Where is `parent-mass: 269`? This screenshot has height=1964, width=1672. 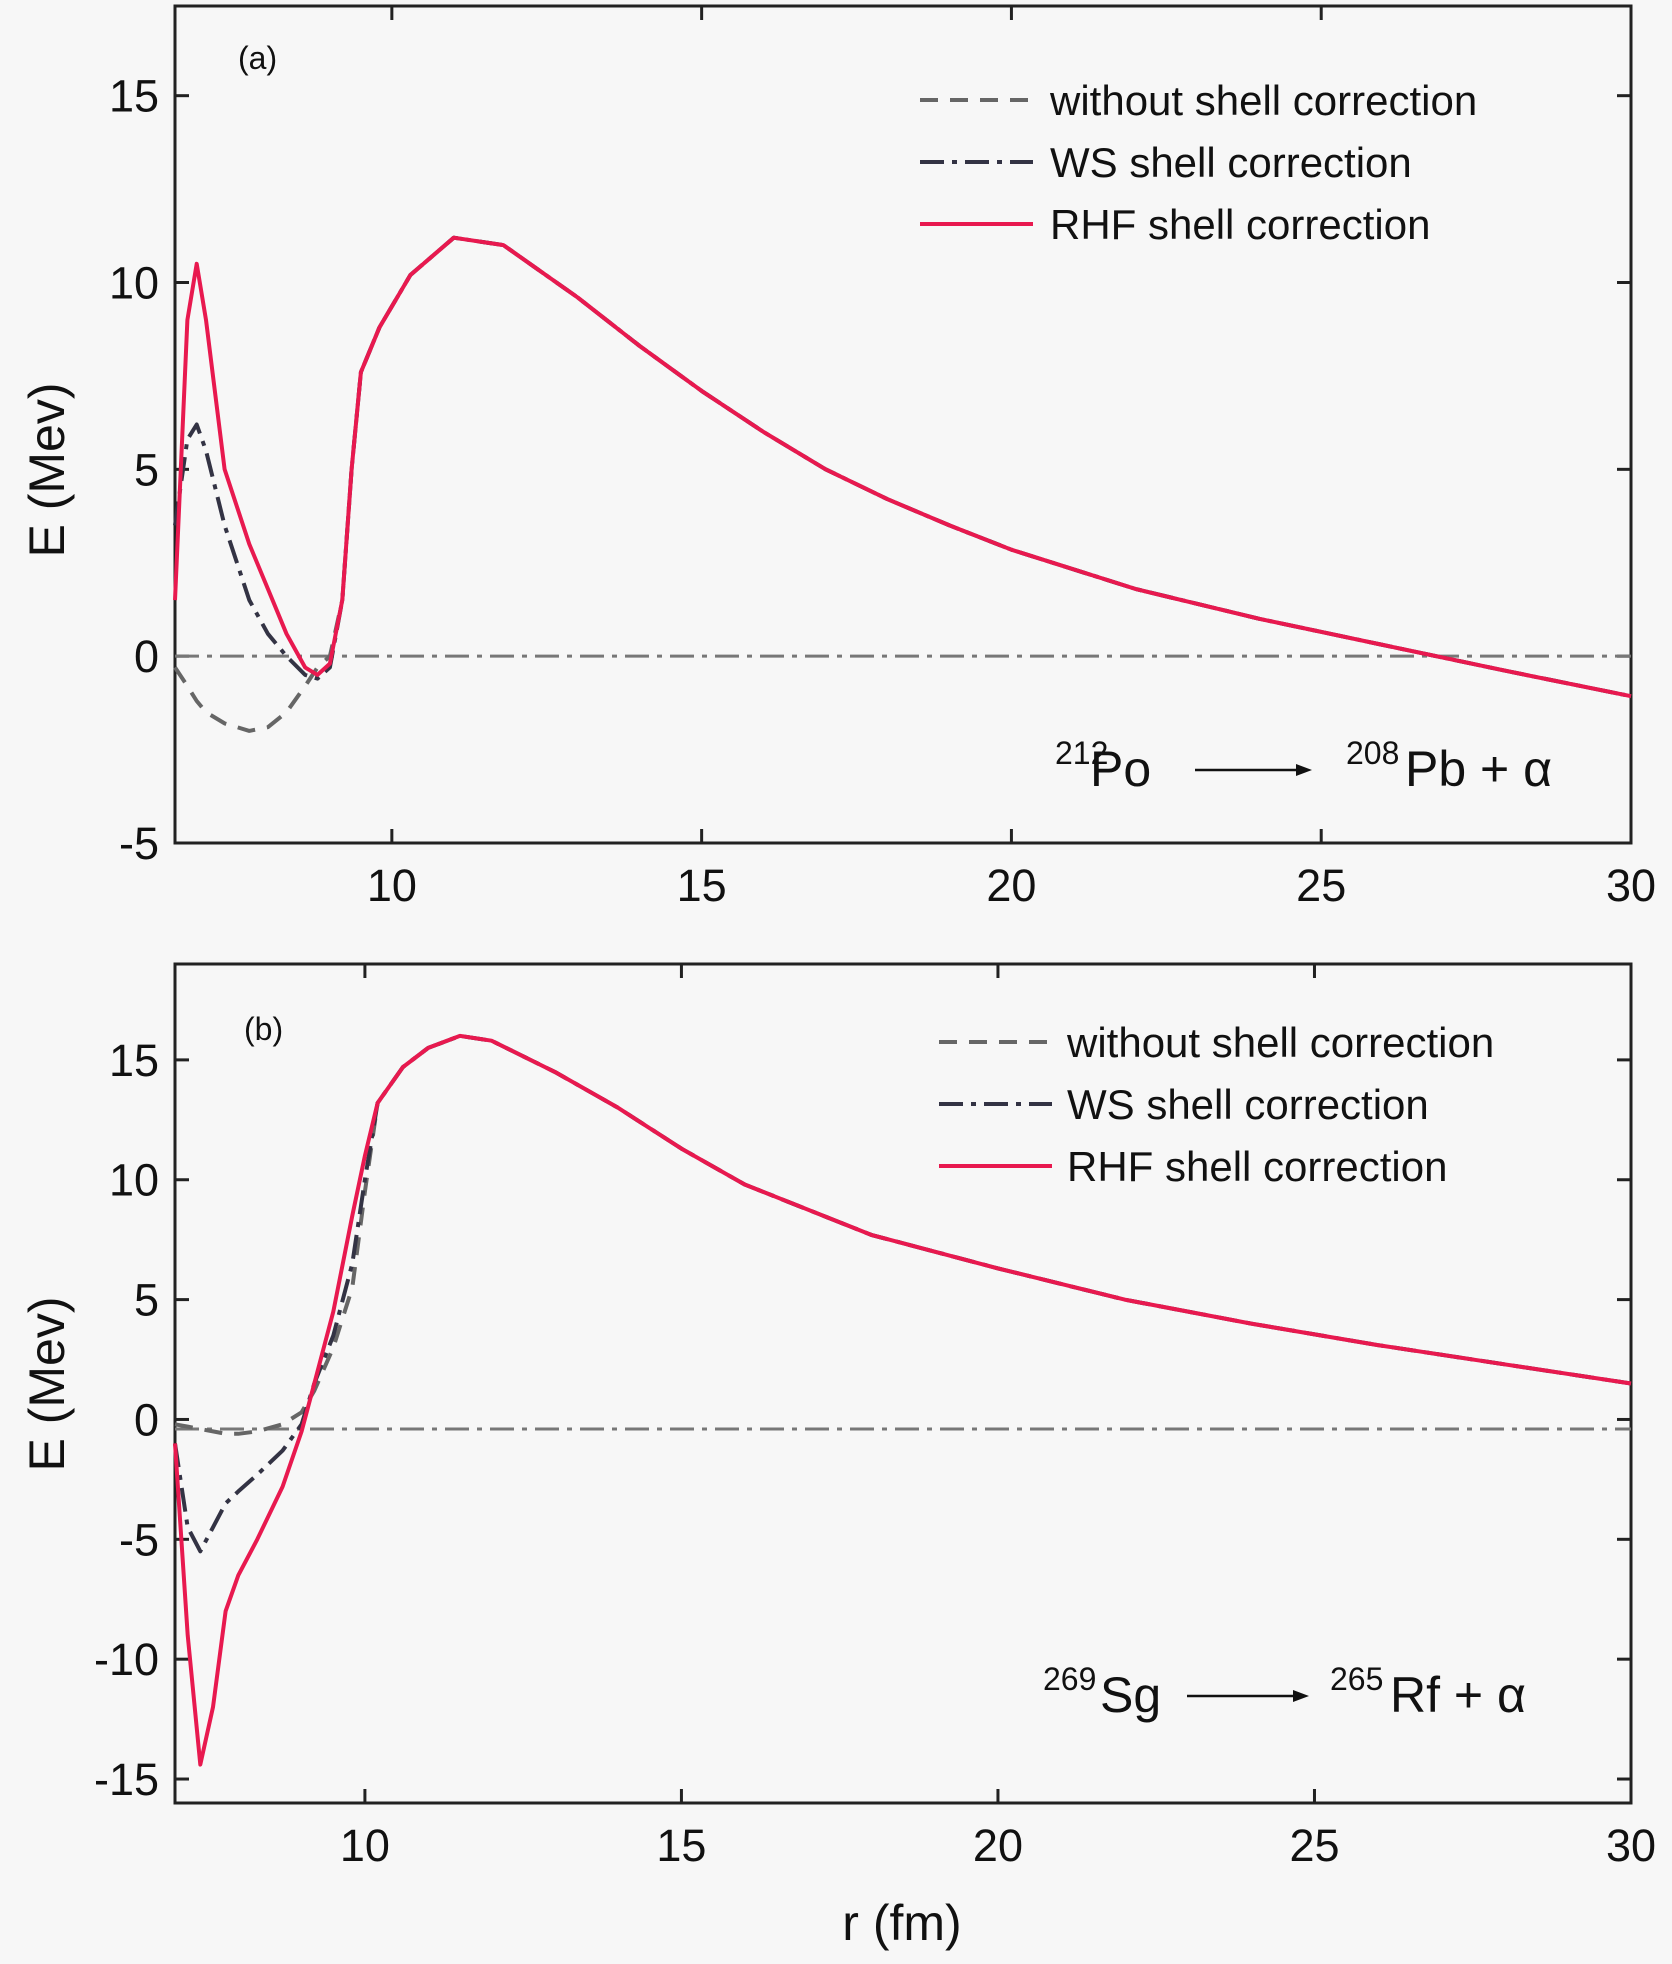 parent-mass: 269 is located at coordinates (1069, 1679).